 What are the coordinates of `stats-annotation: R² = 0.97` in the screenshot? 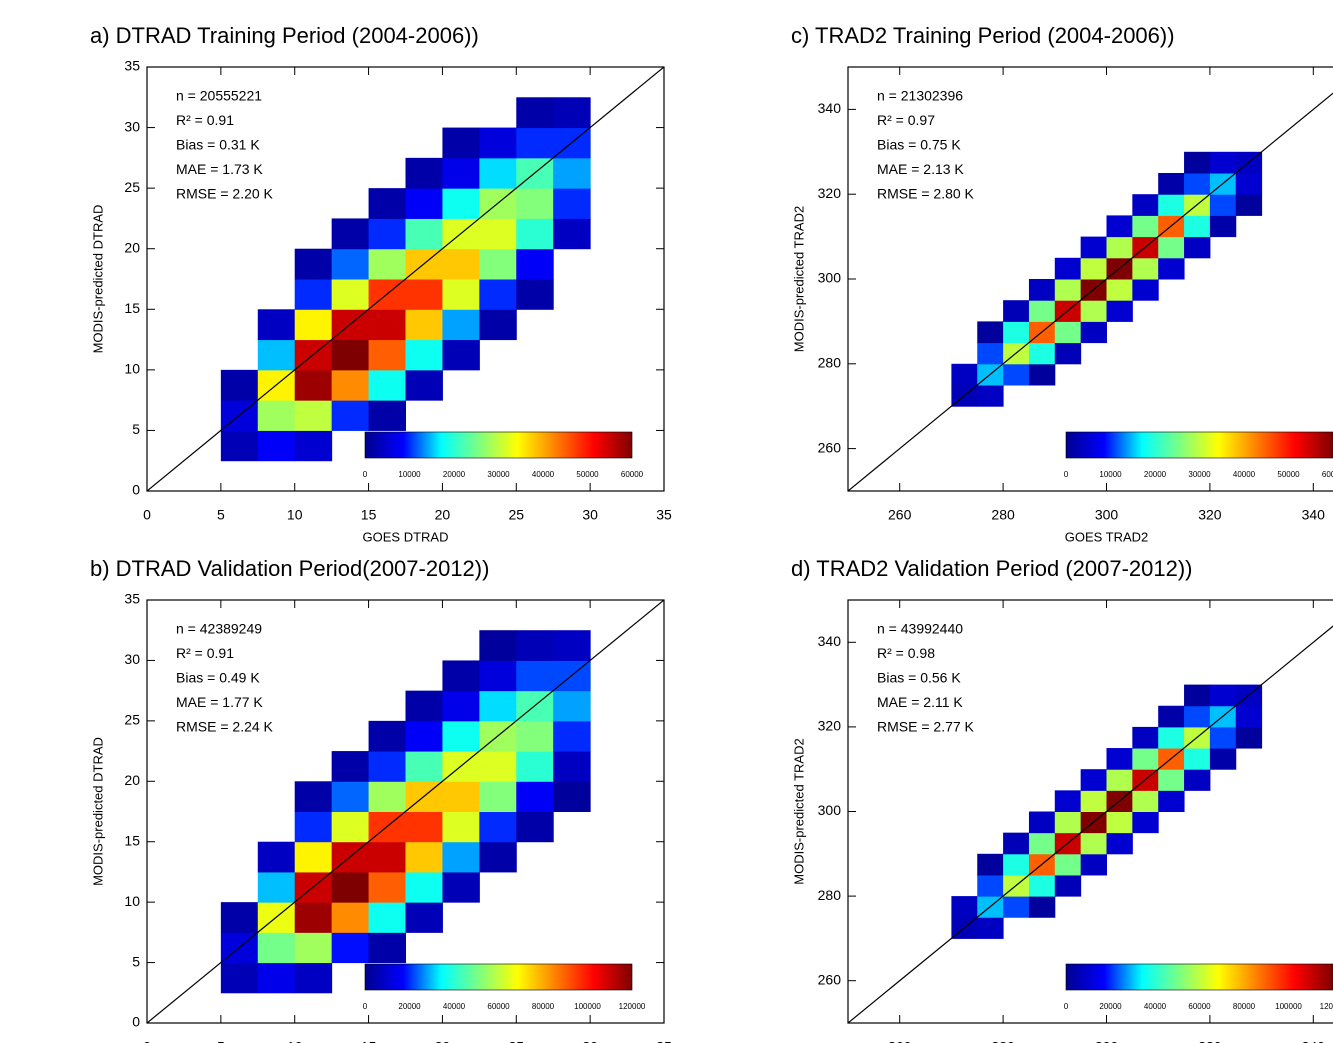 It's located at (906, 120).